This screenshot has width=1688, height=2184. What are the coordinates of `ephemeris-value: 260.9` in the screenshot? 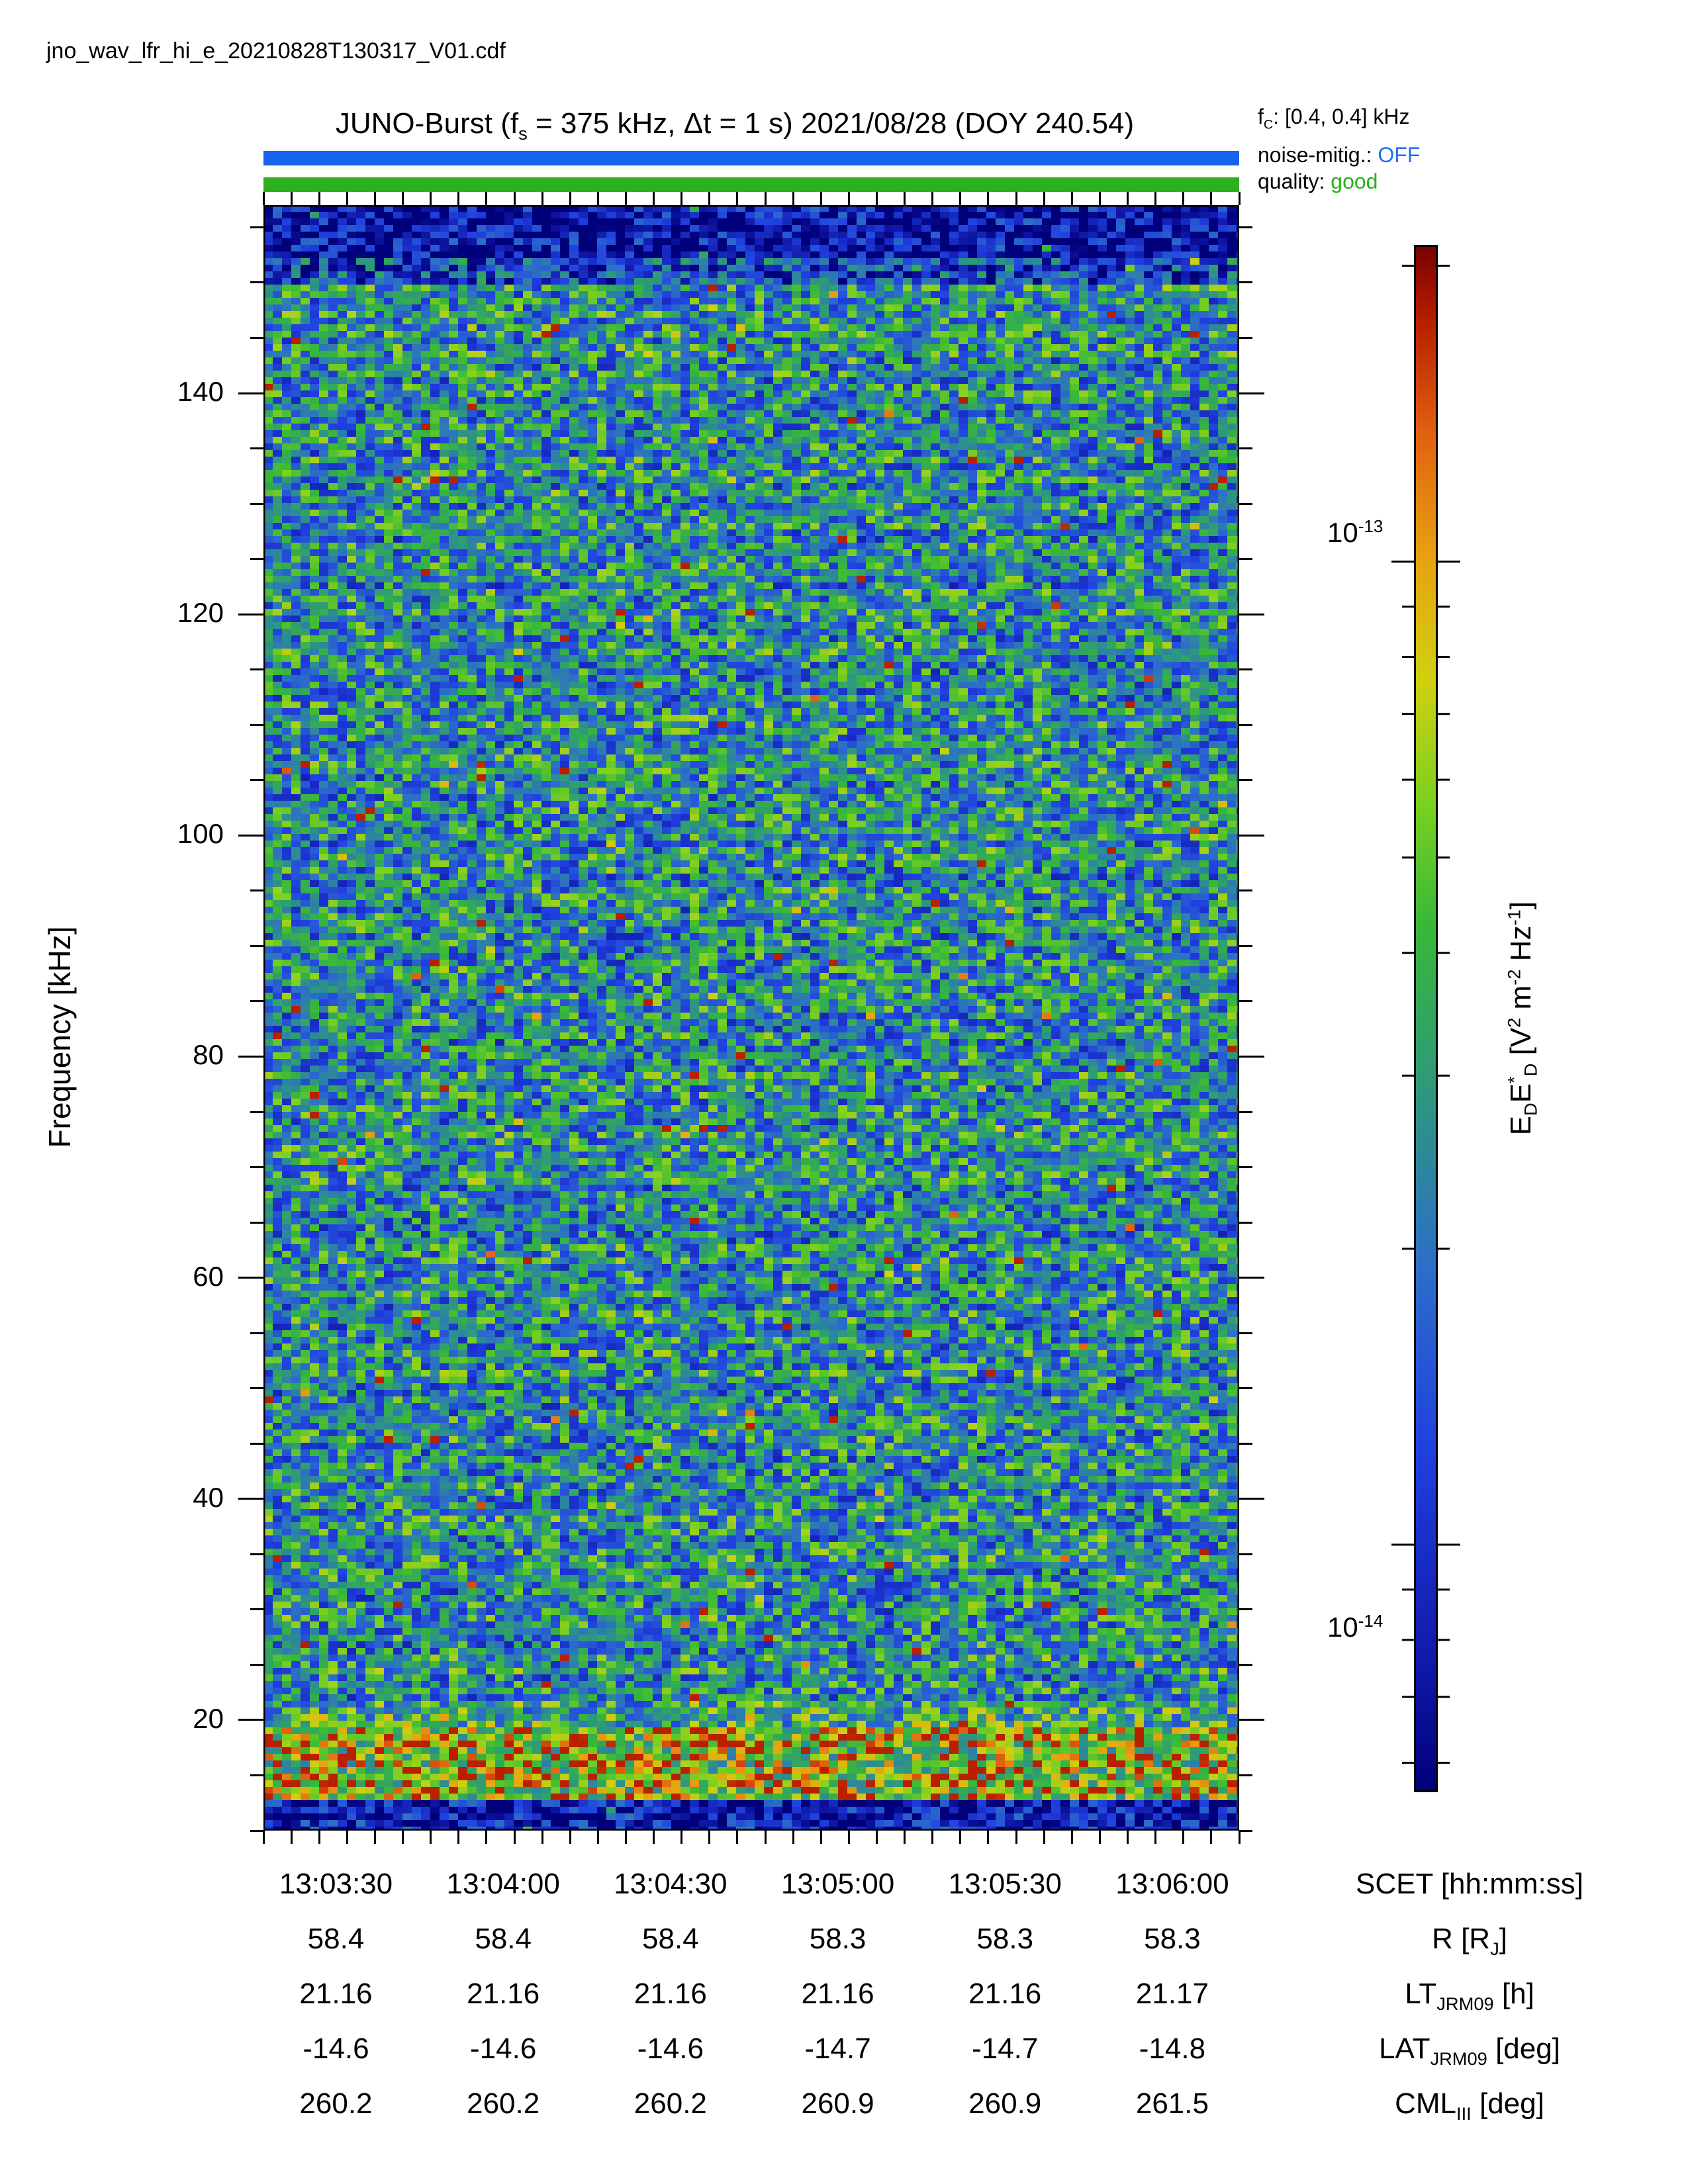 It's located at (838, 2104).